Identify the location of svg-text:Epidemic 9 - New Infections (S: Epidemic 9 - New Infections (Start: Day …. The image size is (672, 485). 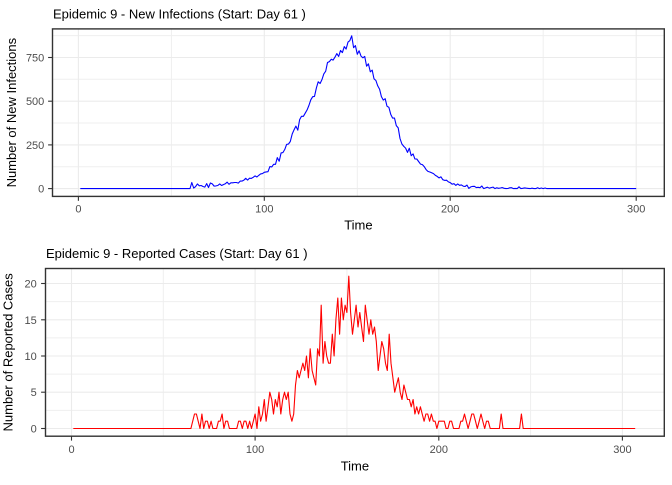
(179, 13).